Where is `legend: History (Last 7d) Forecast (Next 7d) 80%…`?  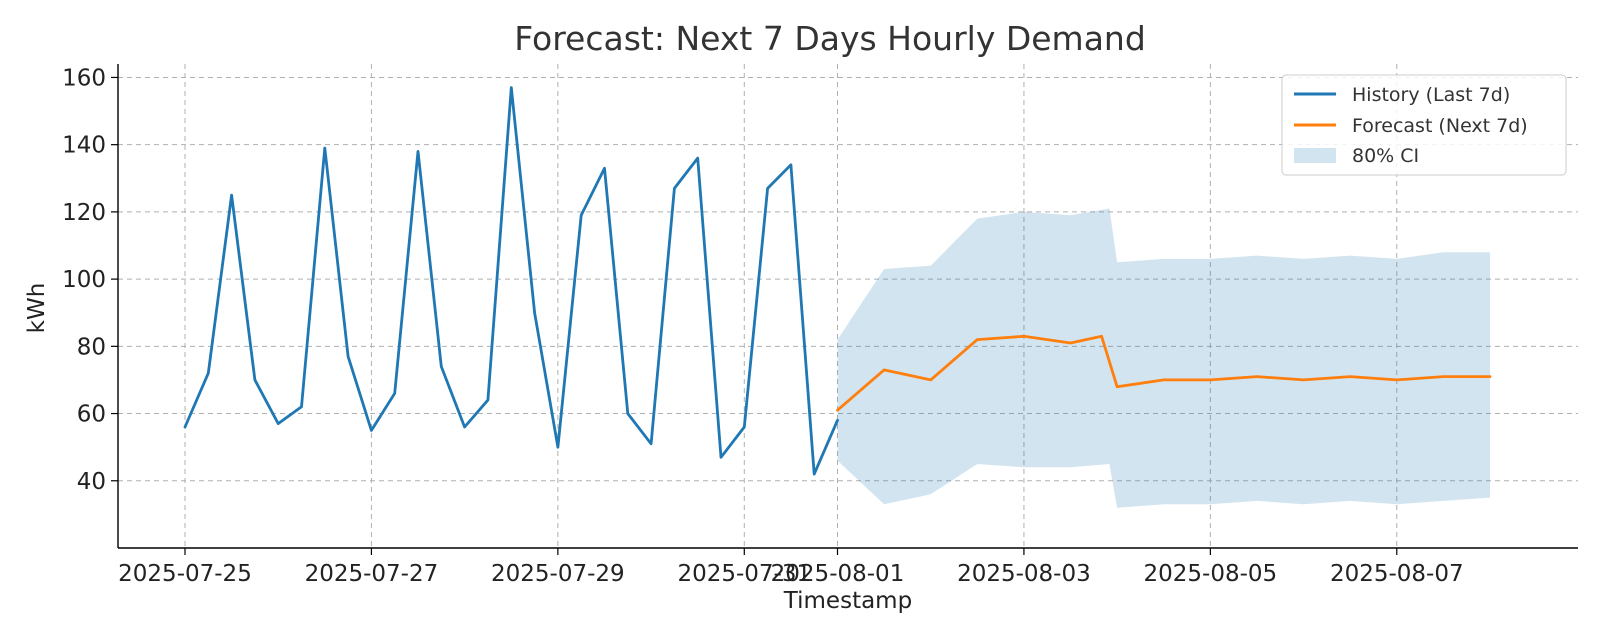
legend: History (Last 7d) Forecast (Next 7d) 80%… is located at coordinates (1424, 125).